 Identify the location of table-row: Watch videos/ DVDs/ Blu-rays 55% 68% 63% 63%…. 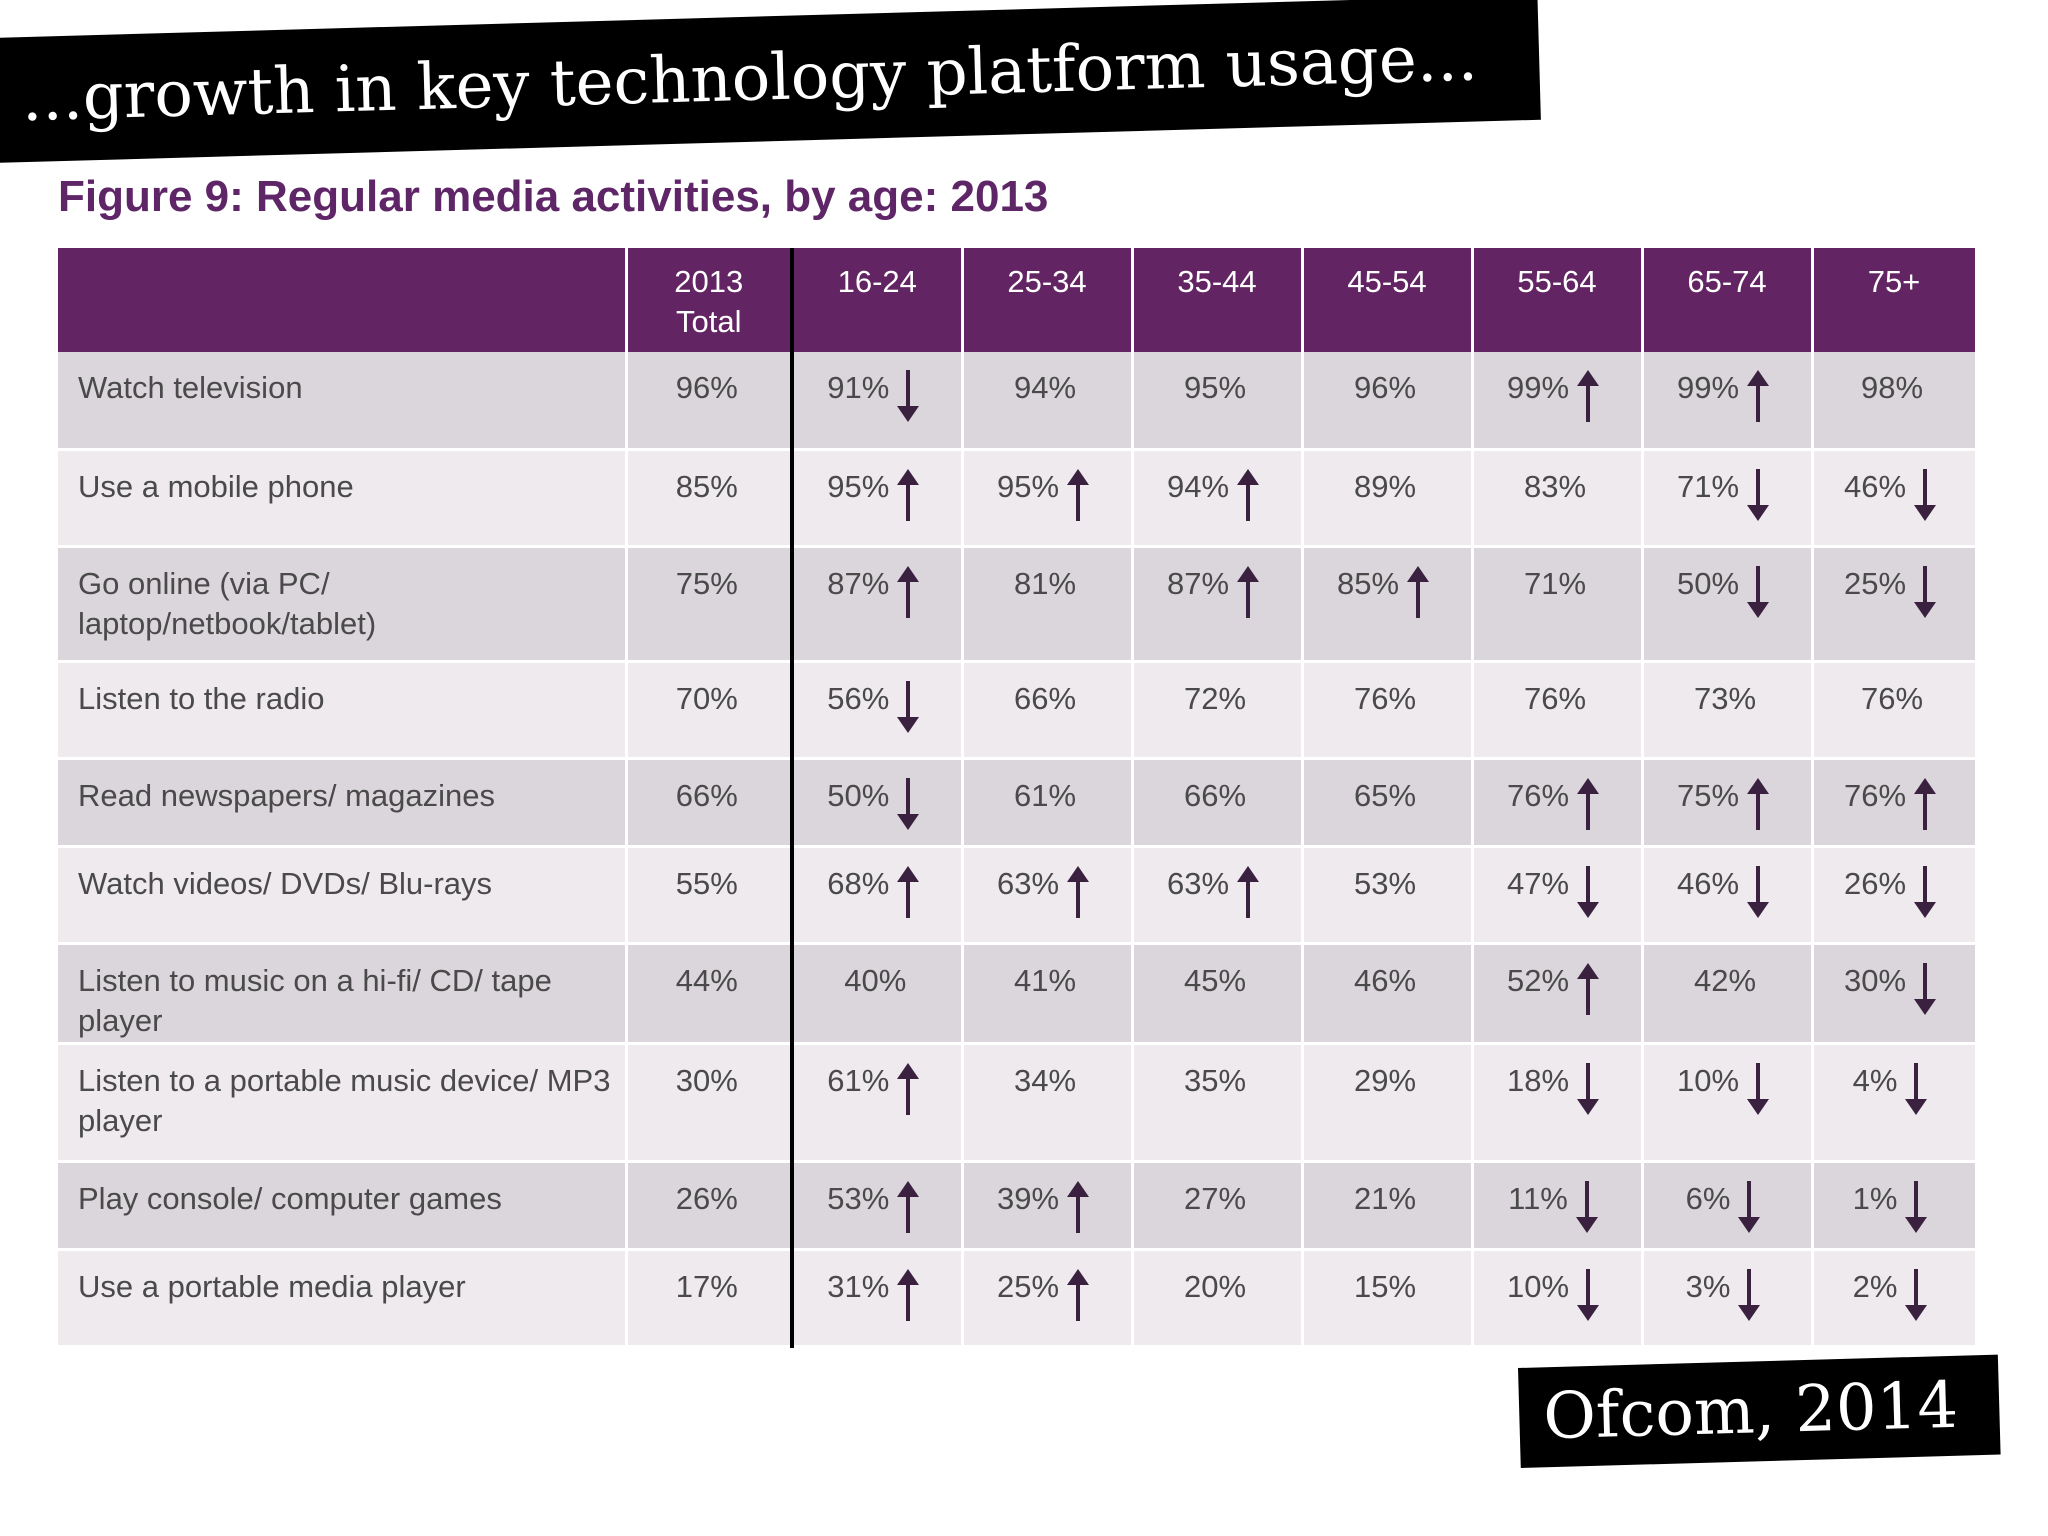
(1018, 895).